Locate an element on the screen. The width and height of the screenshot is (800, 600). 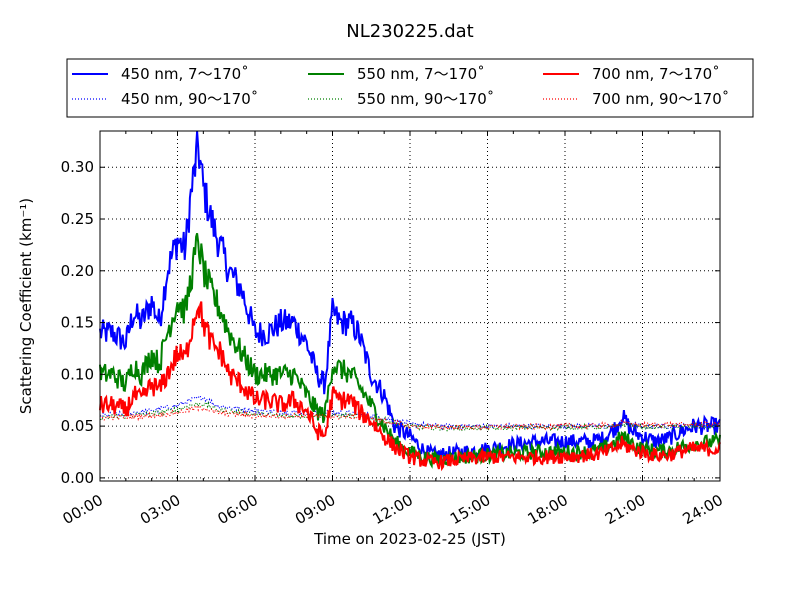
y-axis-label: Scattering Coefficient (km⁻¹) is located at coordinates (26, 306).